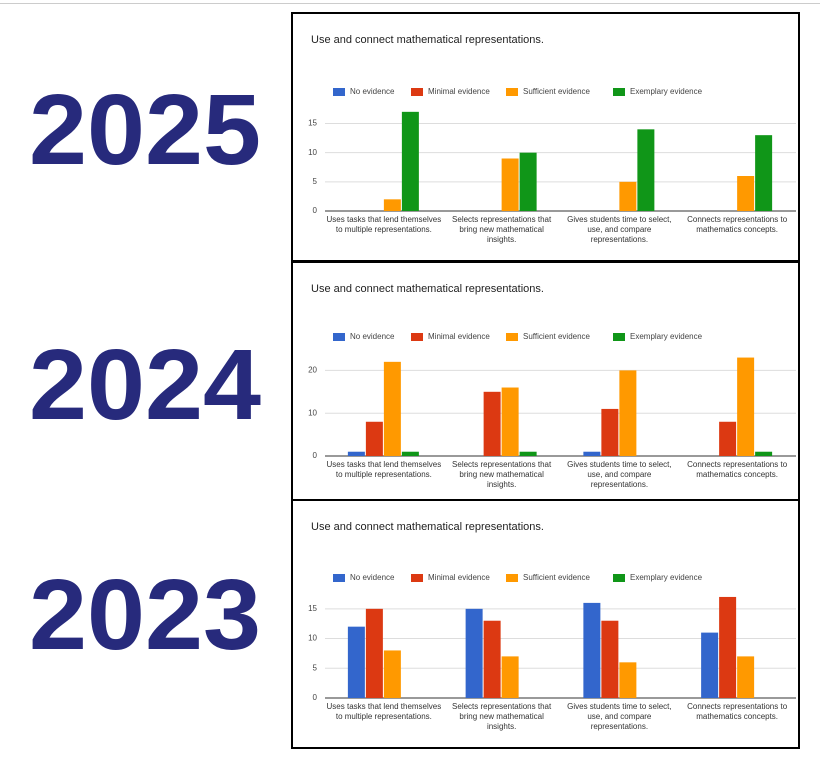  What do you see at coordinates (145, 615) in the screenshot?
I see `year-label: 2023` at bounding box center [145, 615].